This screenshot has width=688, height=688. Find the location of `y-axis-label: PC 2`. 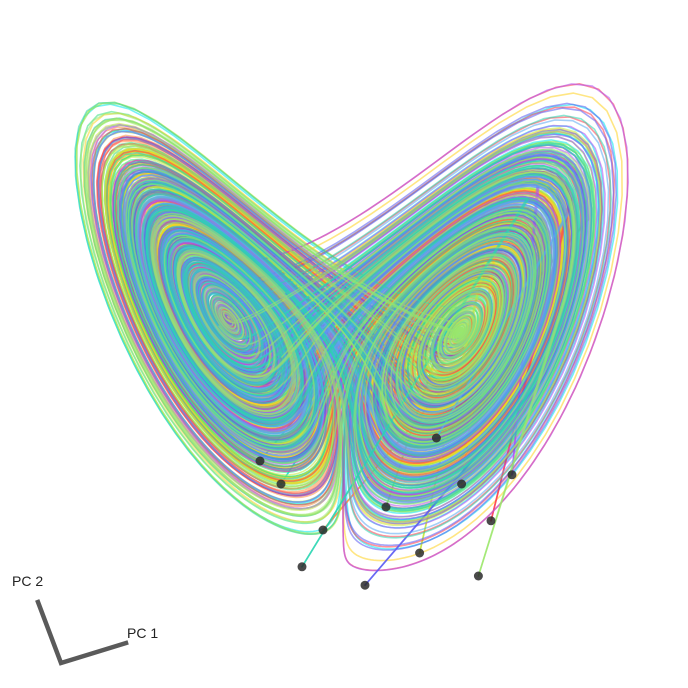

y-axis-label: PC 2 is located at coordinates (27, 581).